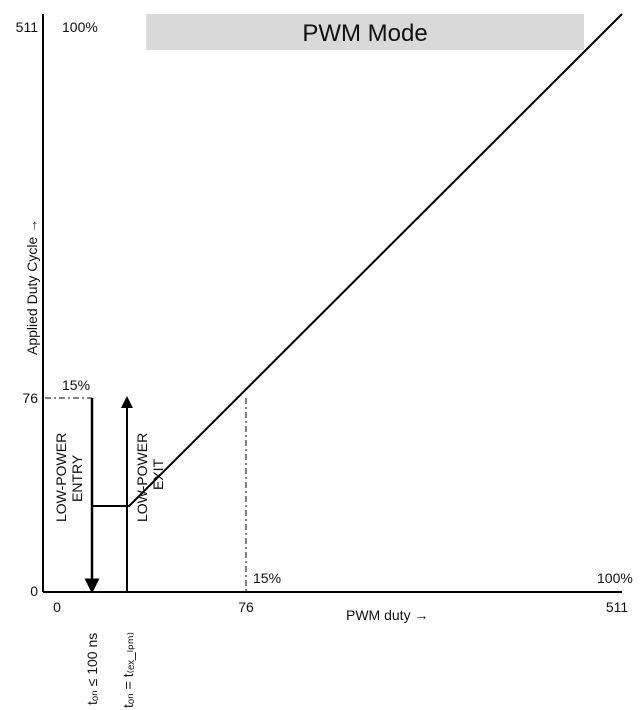  Describe the element at coordinates (617, 607) in the screenshot. I see `x-tick-label: 511` at that location.